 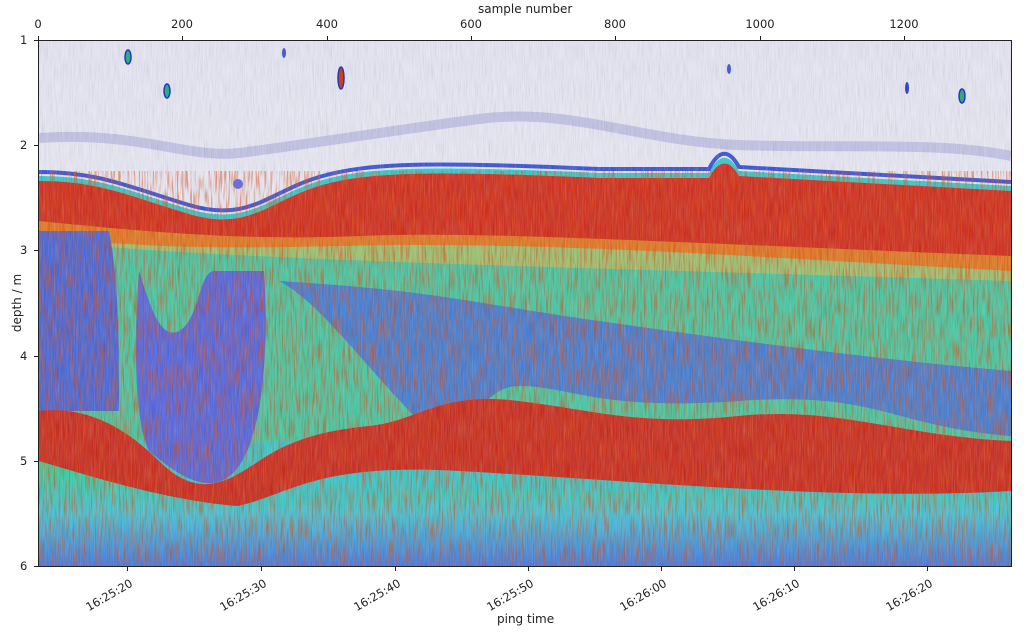 What do you see at coordinates (24, 461) in the screenshot?
I see `y-tick-label: 5` at bounding box center [24, 461].